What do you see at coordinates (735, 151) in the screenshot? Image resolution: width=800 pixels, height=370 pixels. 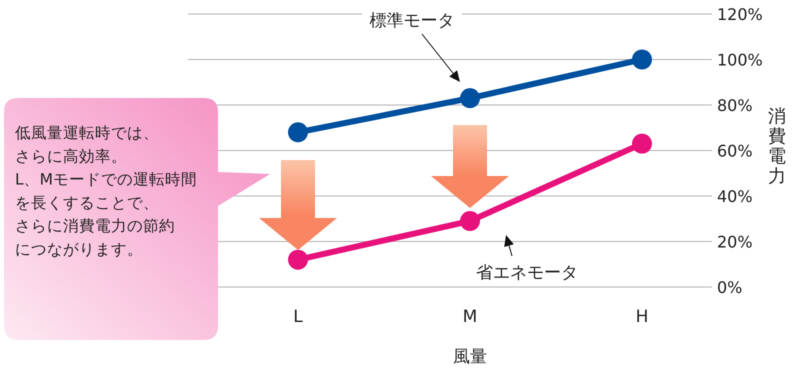 I see `y-tick-label: 60%` at bounding box center [735, 151].